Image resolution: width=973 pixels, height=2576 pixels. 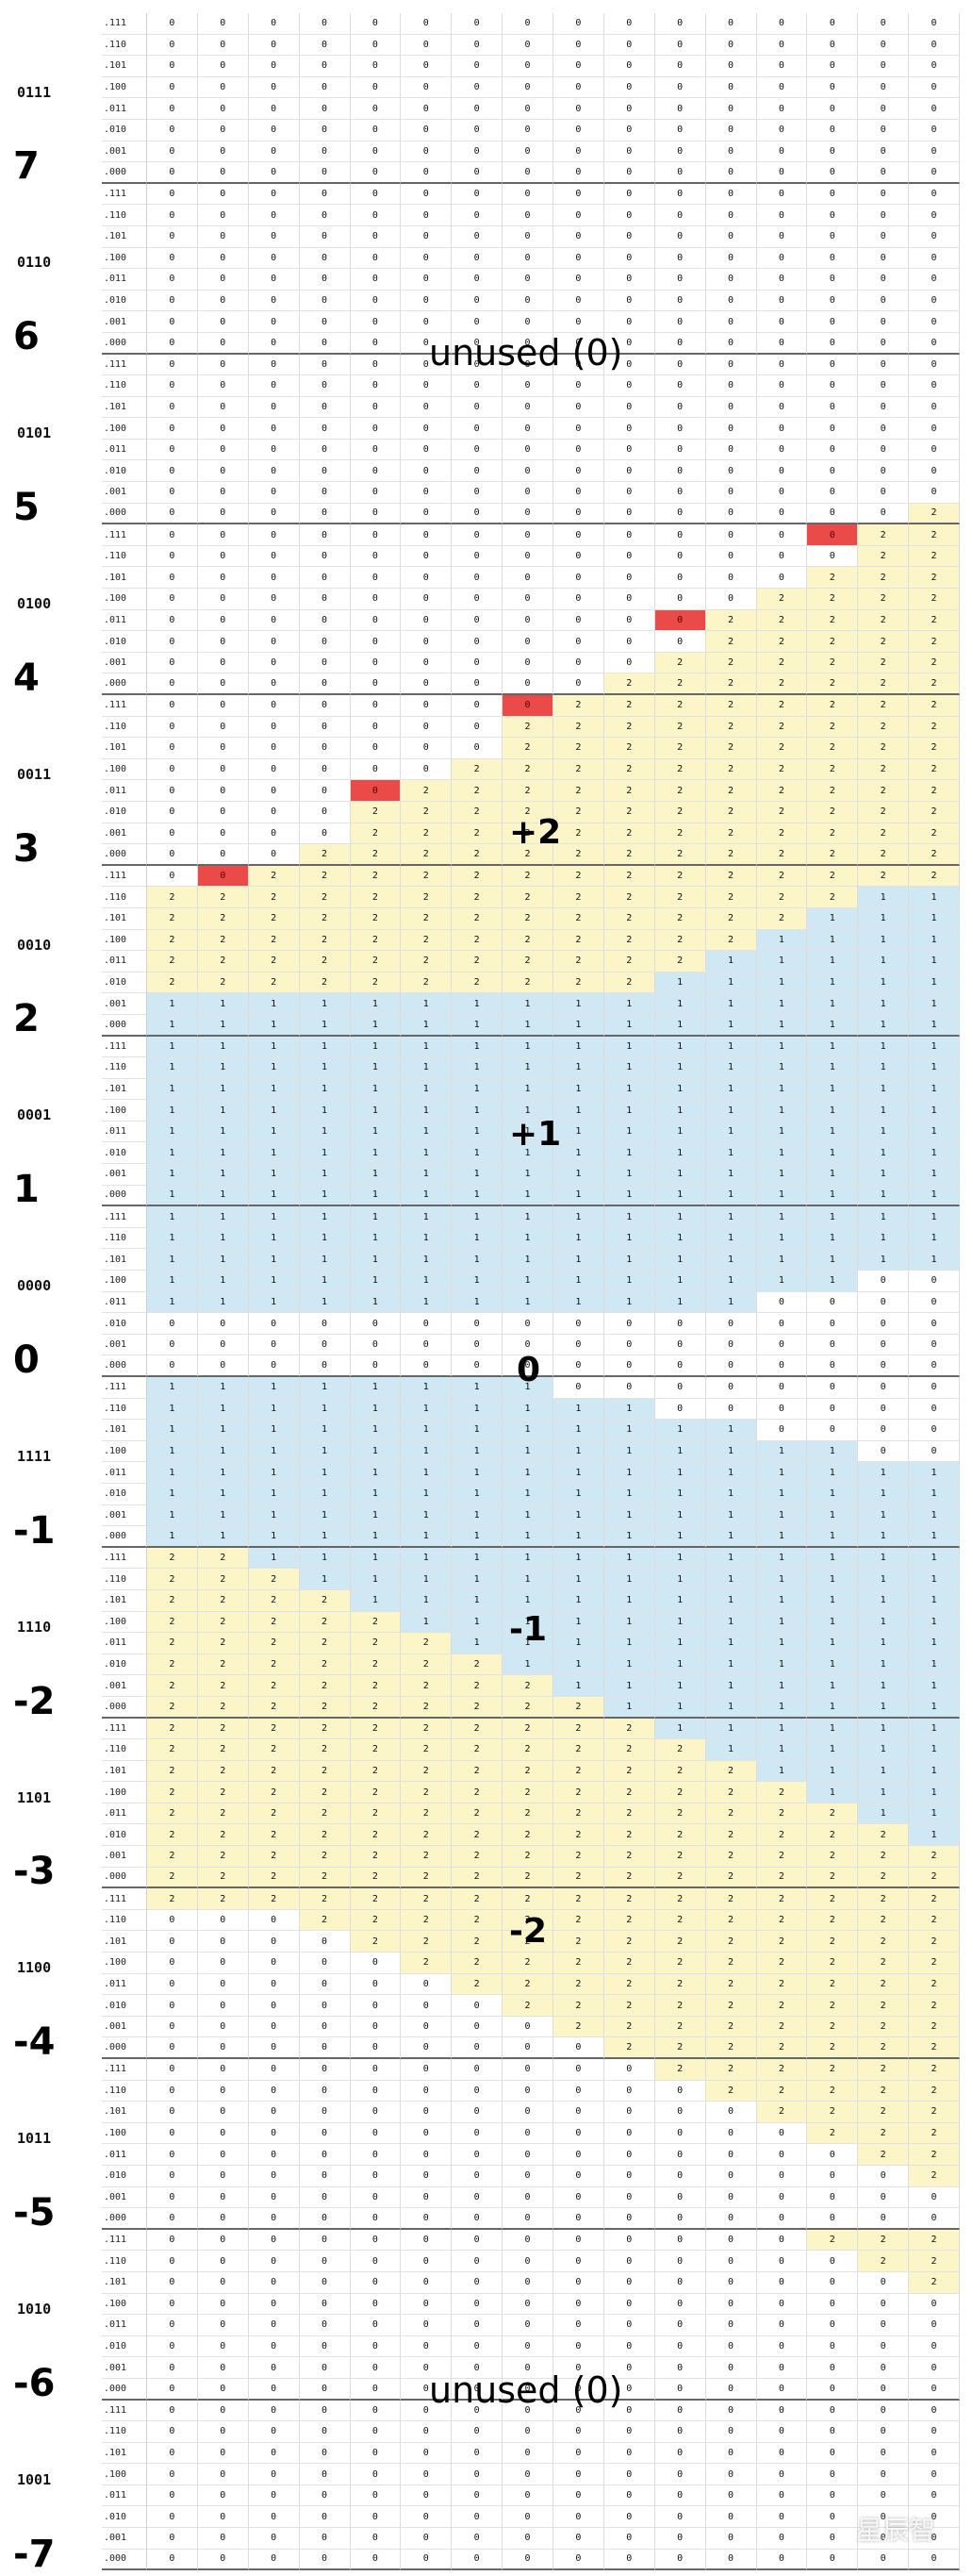 What do you see at coordinates (125, 791) in the screenshot?
I see `row-fraction-label: .011` at bounding box center [125, 791].